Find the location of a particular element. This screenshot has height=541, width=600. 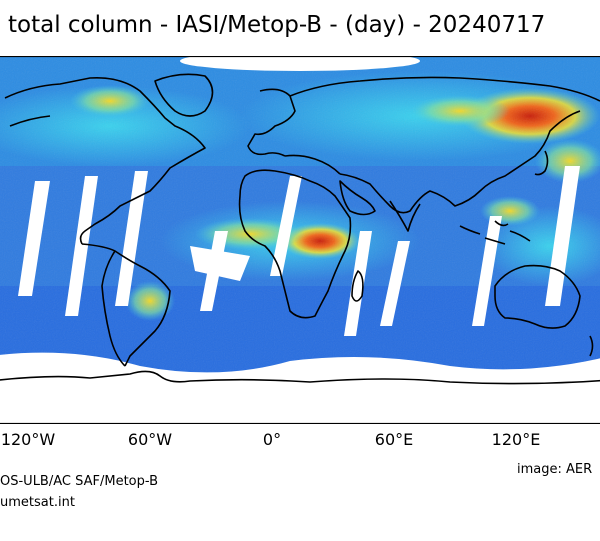

lon-tick-0: 0° is located at coordinates (272, 439).